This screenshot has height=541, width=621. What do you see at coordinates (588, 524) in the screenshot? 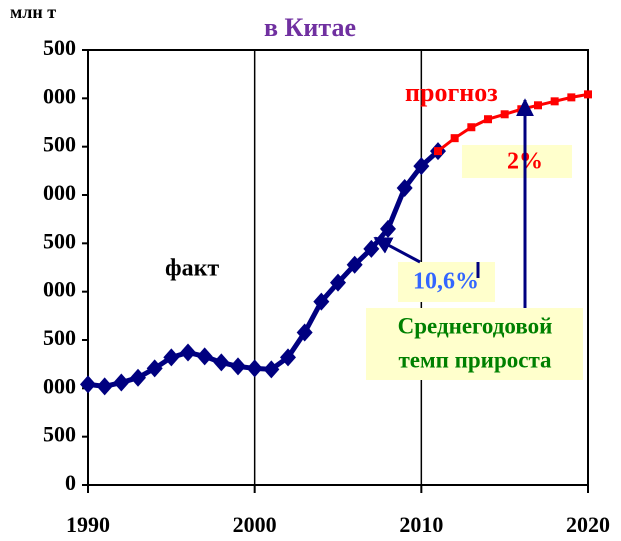
I see `x-tick-label: 2020` at bounding box center [588, 524].